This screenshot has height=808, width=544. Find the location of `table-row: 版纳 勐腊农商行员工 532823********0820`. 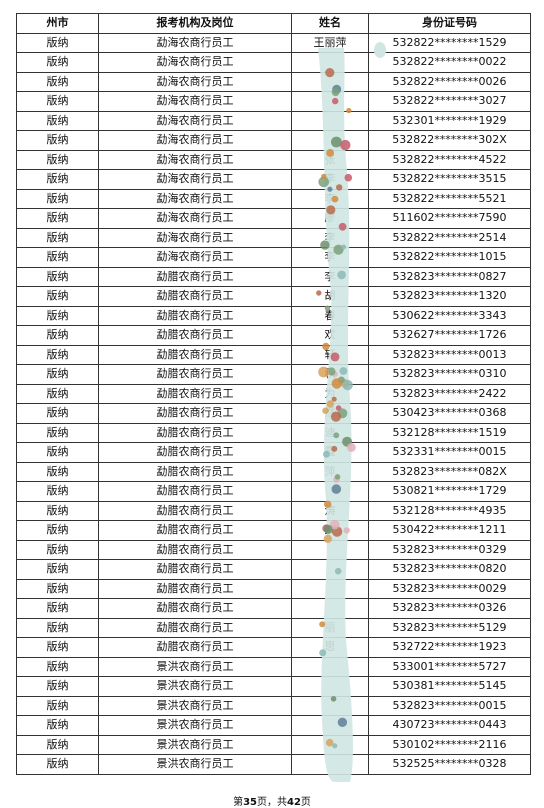

table-row: 版纳 勐腊农商行员工 532823********0820 is located at coordinates (273, 569).